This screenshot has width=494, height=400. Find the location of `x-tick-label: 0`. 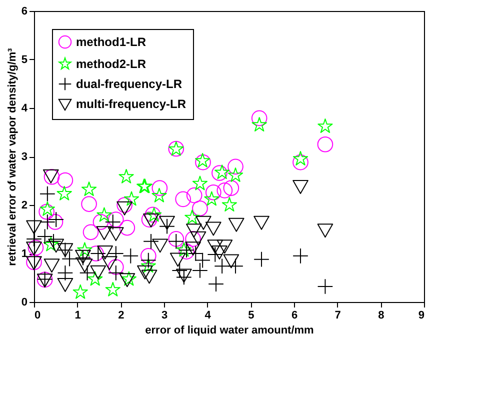

x-tick-label: 0 is located at coordinates (37, 316).